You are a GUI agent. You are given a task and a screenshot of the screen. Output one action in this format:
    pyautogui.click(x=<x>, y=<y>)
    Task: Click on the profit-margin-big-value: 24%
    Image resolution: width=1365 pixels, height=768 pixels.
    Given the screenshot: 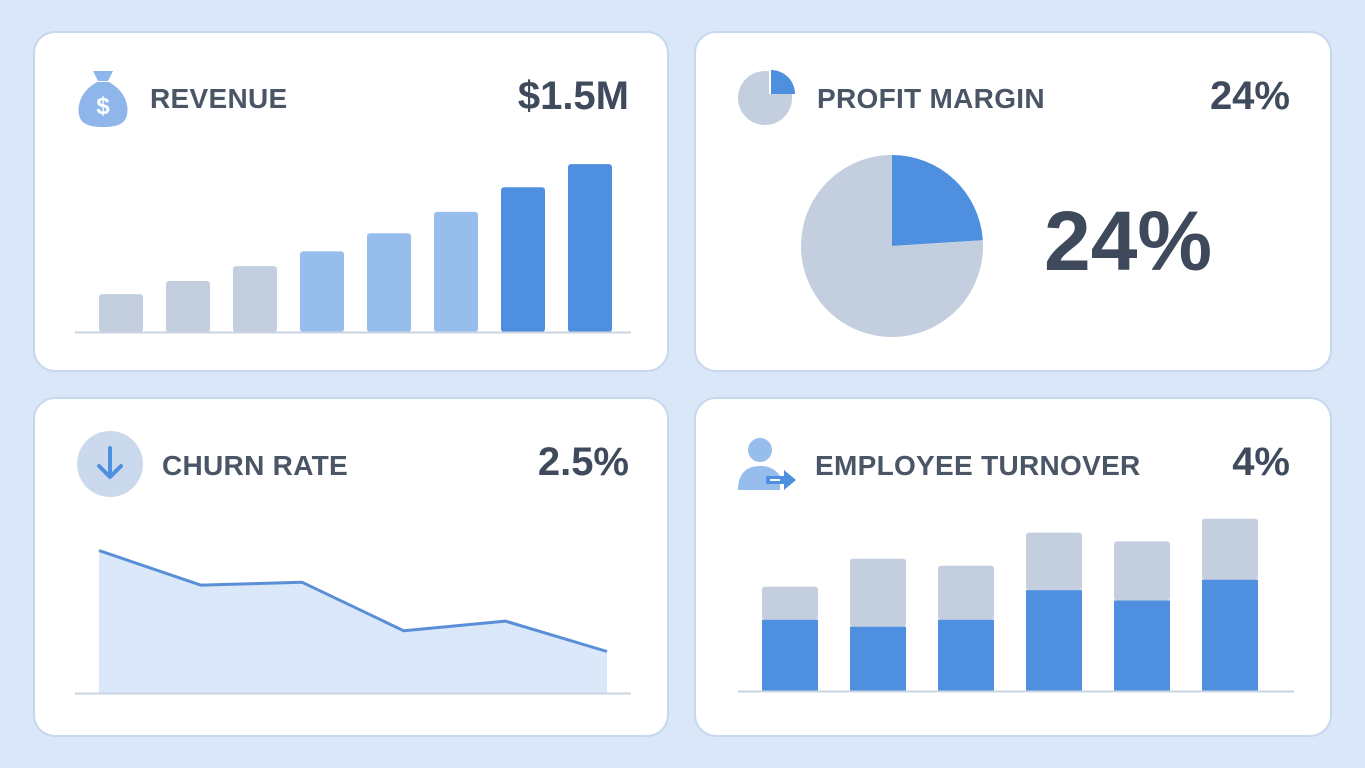 What is the action you would take?
    pyautogui.click(x=1128, y=241)
    